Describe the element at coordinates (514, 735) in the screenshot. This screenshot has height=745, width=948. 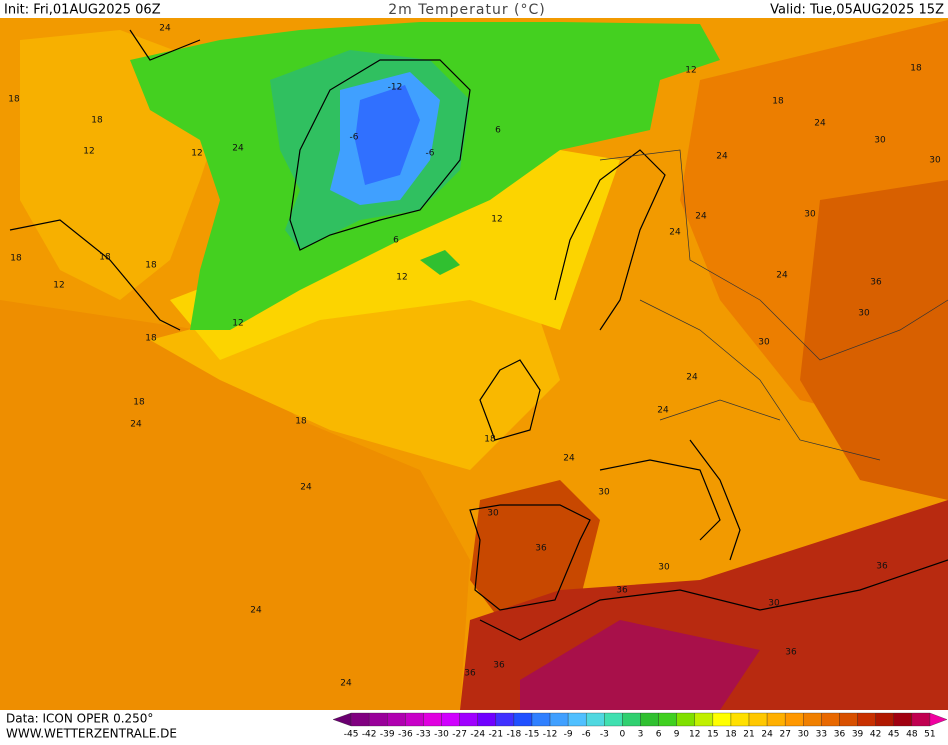
I see `colorbar-label: -18` at that location.